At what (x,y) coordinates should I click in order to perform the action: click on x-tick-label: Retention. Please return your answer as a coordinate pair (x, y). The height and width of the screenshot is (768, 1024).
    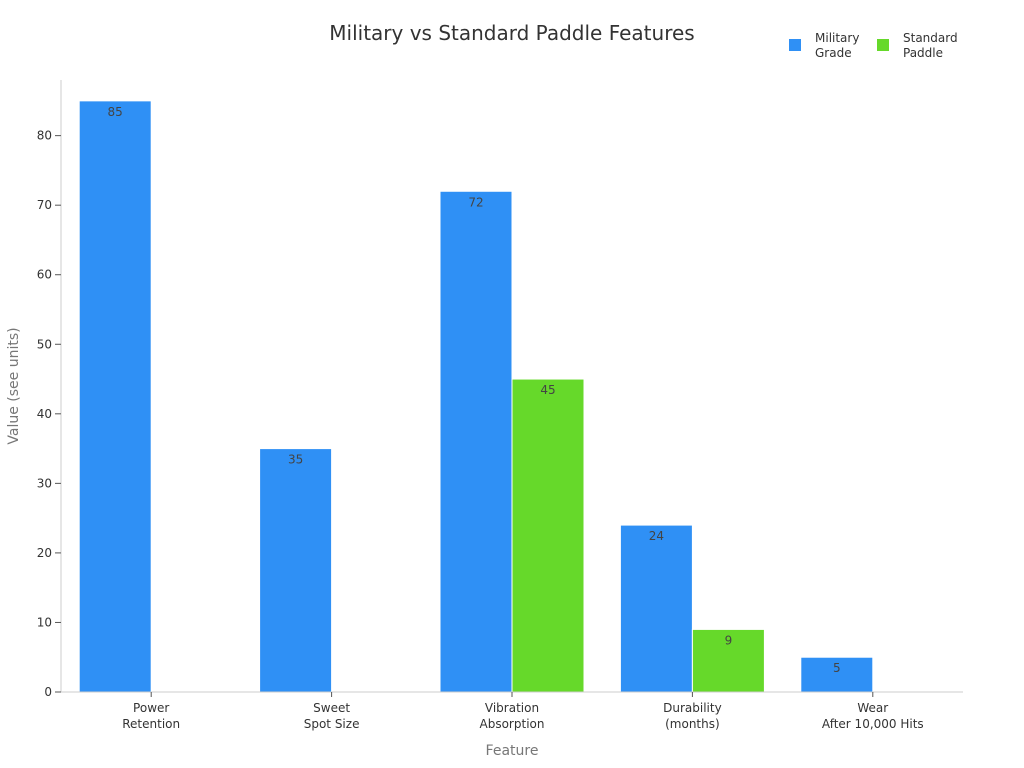
    Looking at the image, I should click on (151, 724).